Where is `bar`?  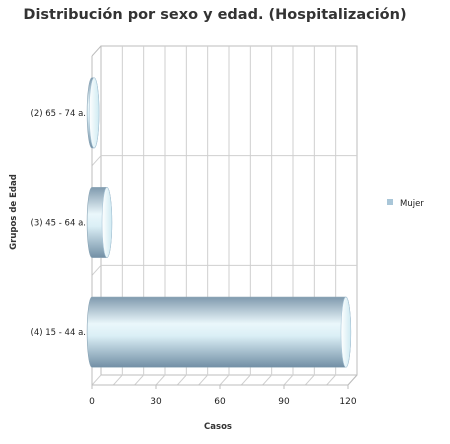
bar is located at coordinates (219, 332).